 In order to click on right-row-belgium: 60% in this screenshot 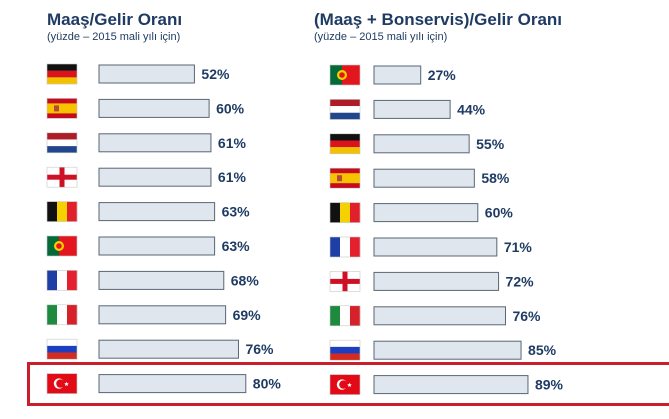, I will do `click(421, 212)`.